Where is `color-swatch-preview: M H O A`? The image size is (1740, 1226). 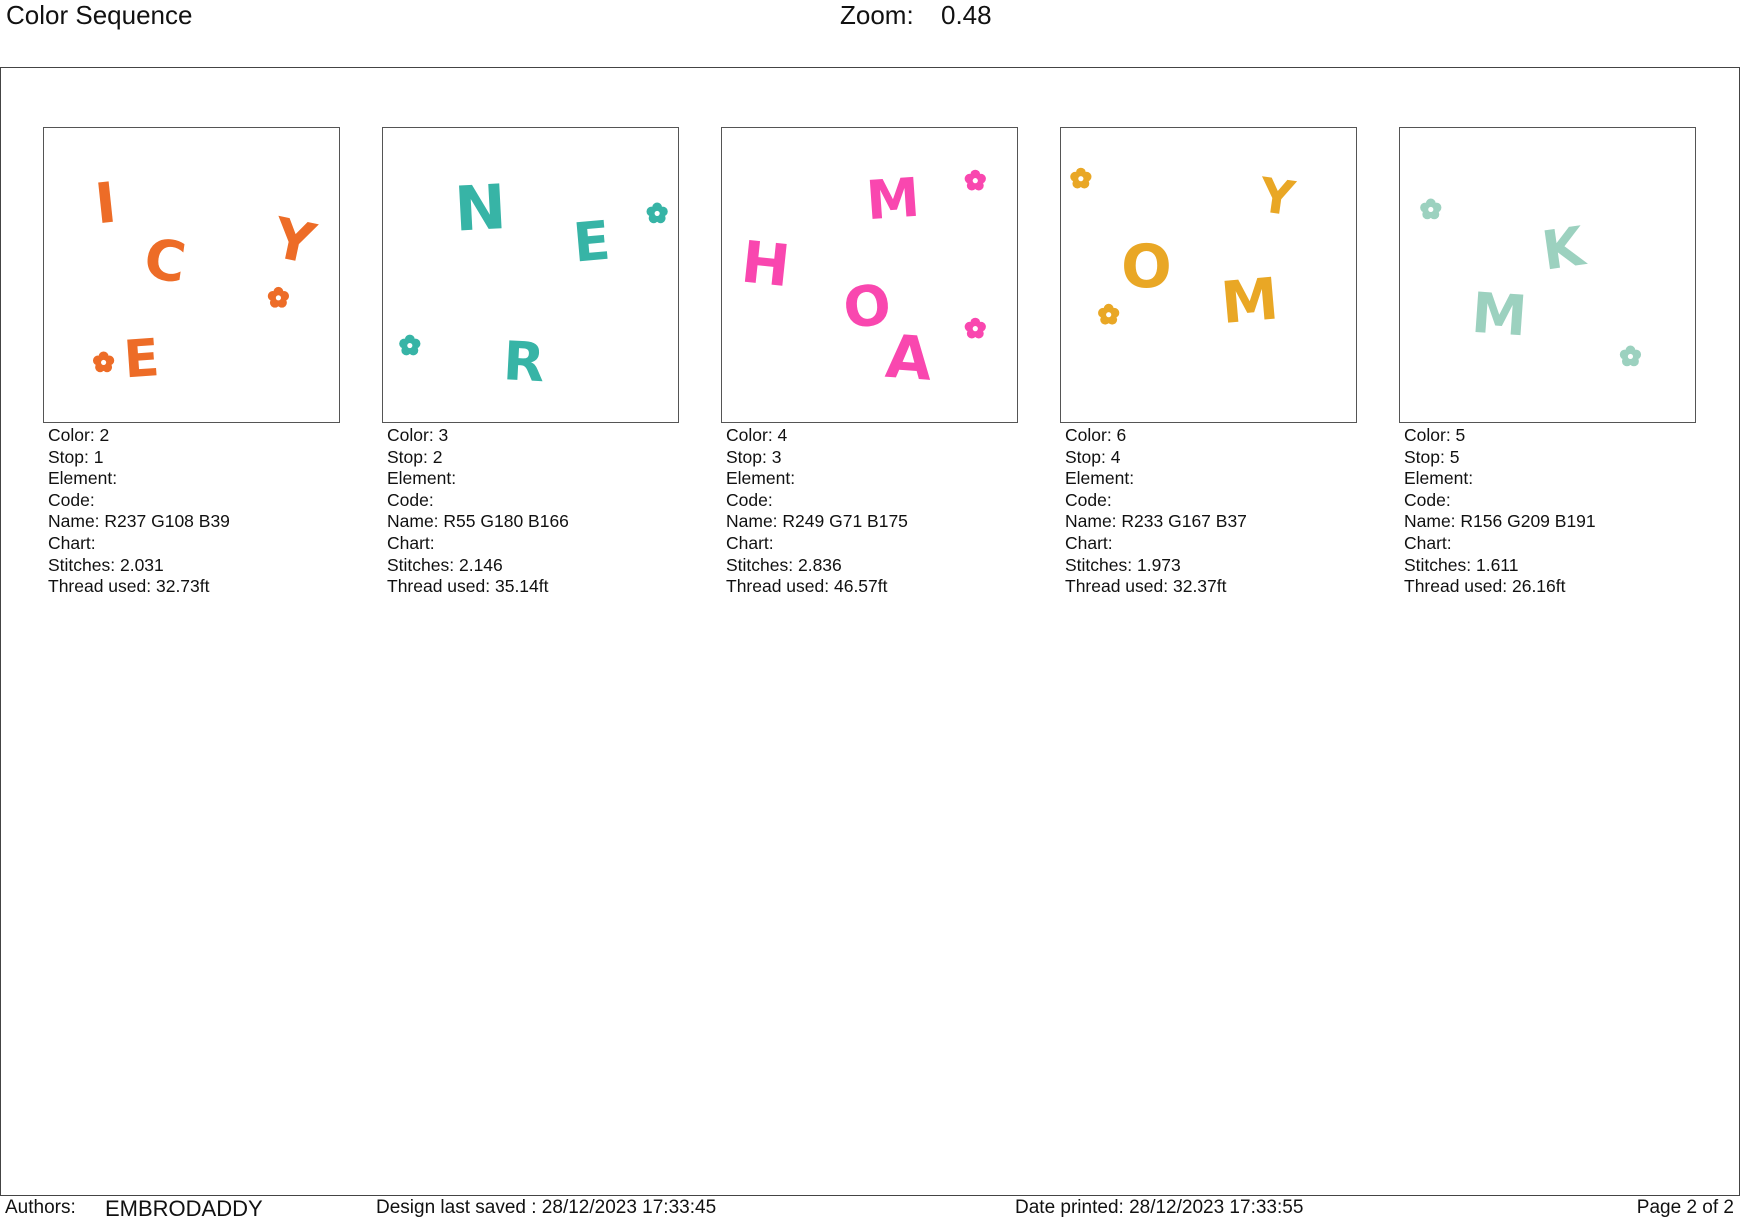 color-swatch-preview: M H O A is located at coordinates (869, 275).